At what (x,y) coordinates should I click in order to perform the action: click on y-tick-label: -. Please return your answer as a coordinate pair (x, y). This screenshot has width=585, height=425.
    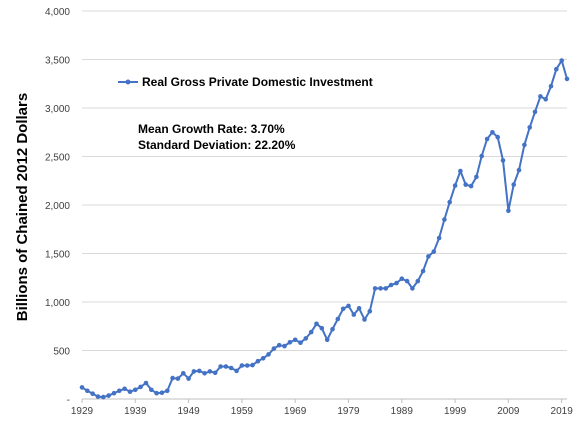
    Looking at the image, I should click on (68, 400).